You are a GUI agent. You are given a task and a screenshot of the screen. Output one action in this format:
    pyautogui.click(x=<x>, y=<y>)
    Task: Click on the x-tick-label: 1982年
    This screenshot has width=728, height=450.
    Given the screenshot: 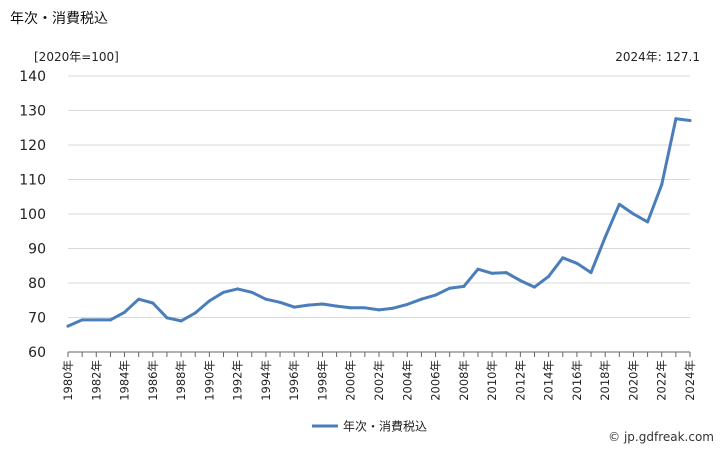 What is the action you would take?
    pyautogui.click(x=96, y=380)
    